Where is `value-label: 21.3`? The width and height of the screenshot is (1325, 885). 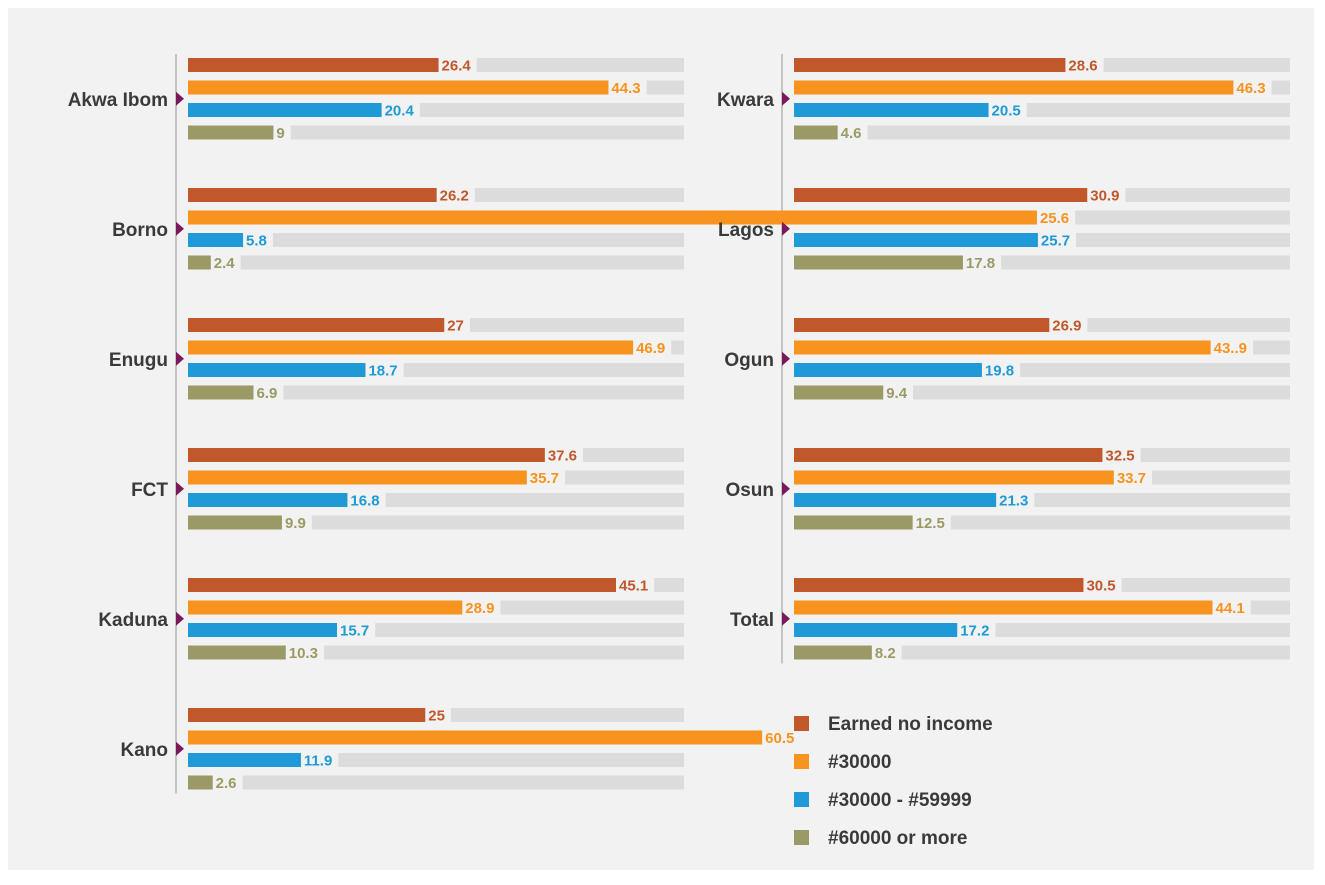 value-label: 21.3 is located at coordinates (1013, 501).